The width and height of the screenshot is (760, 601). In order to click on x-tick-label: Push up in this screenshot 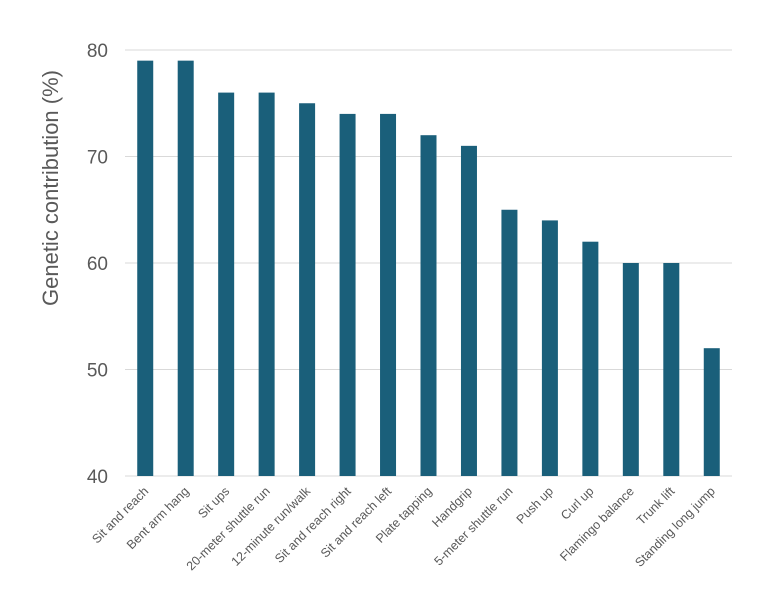, I will do `click(535, 505)`.